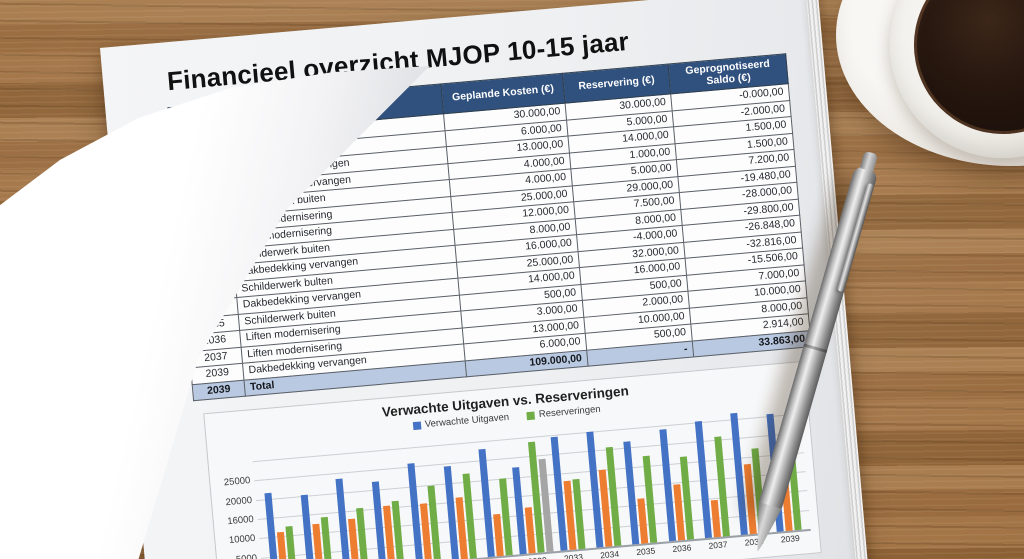 Image resolution: width=1024 pixels, height=559 pixels. What do you see at coordinates (239, 501) in the screenshot?
I see `y-axis-tick: 20000` at bounding box center [239, 501].